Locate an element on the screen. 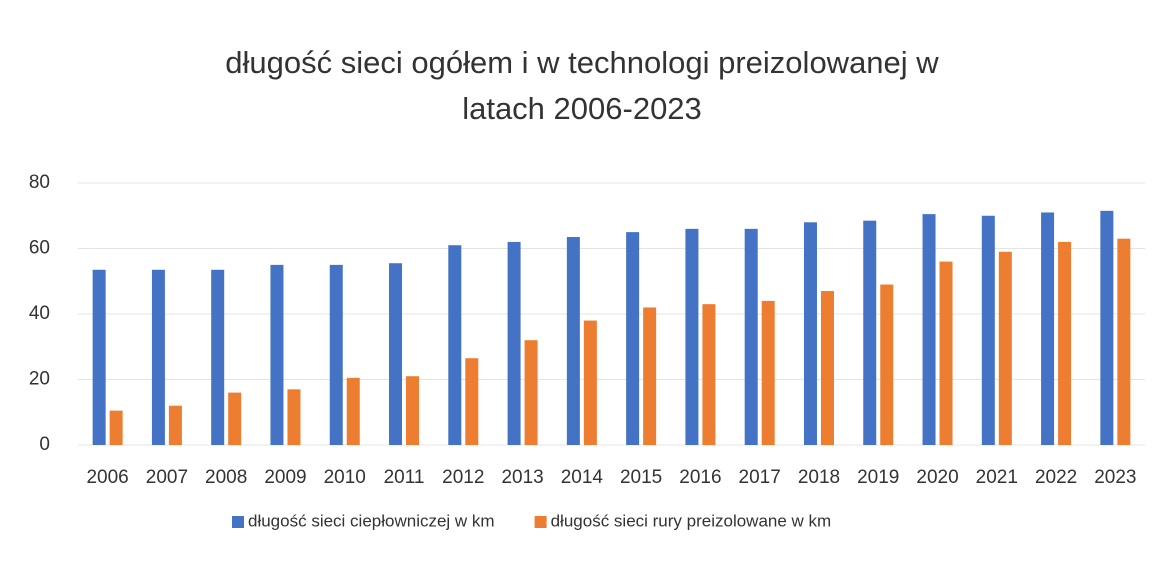 This screenshot has width=1164, height=570. x-tick-label: 2018 is located at coordinates (819, 477).